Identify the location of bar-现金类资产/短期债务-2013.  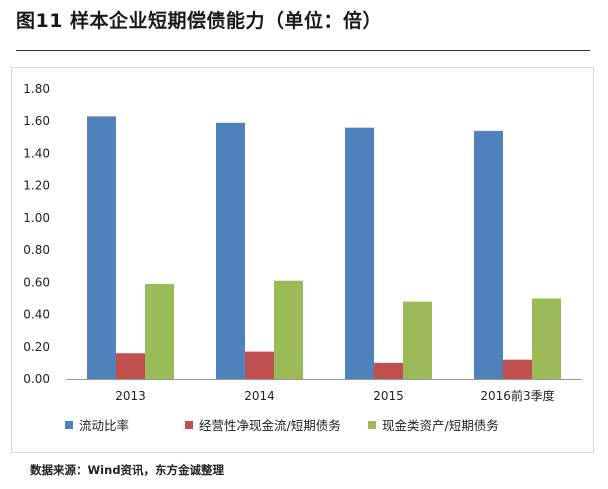
(159, 331).